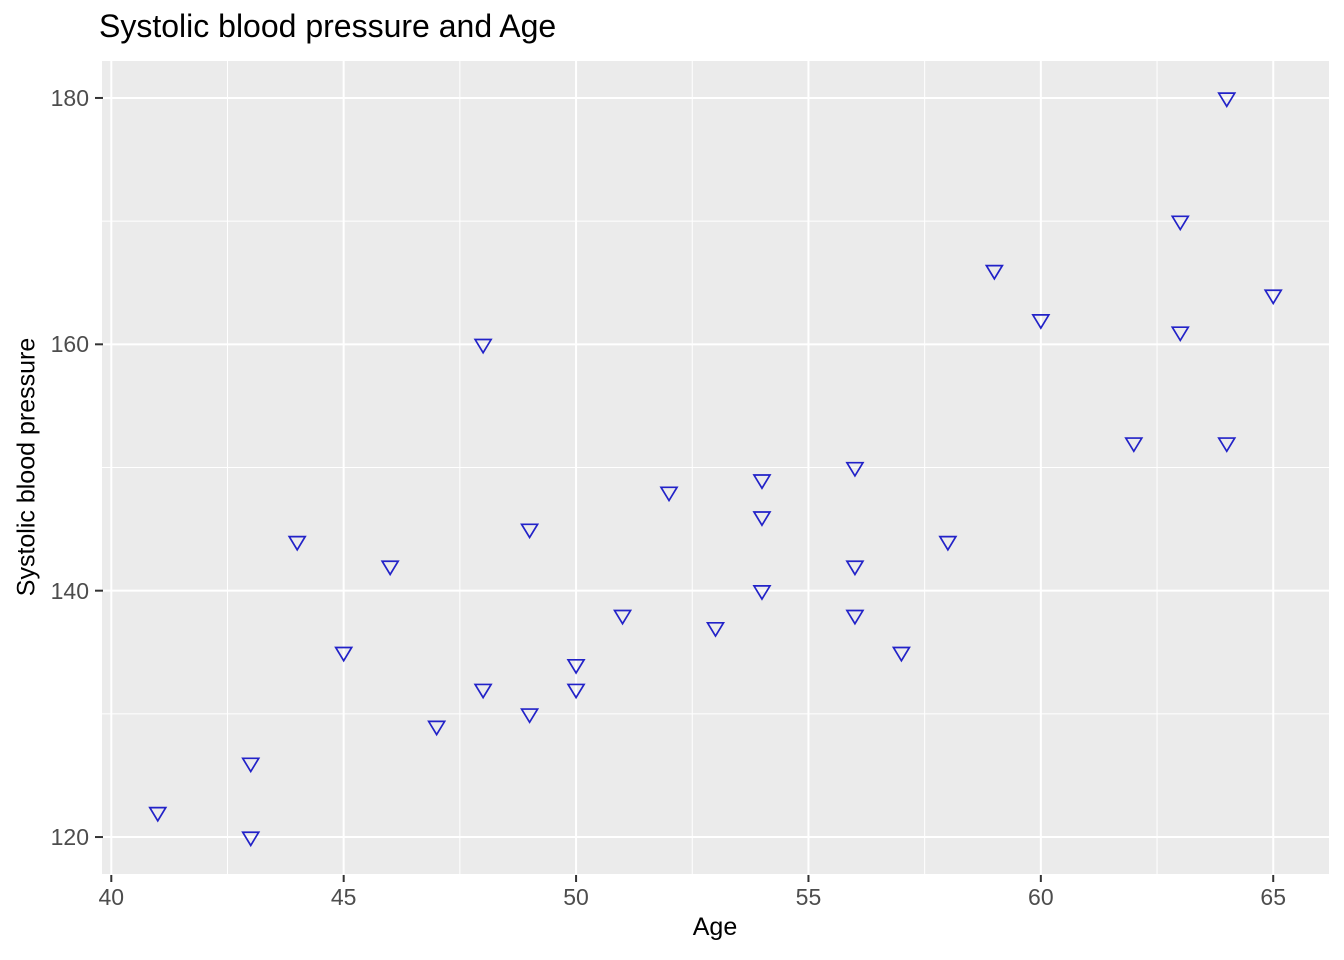  Describe the element at coordinates (808, 897) in the screenshot. I see `x-tick-label: 55` at that location.